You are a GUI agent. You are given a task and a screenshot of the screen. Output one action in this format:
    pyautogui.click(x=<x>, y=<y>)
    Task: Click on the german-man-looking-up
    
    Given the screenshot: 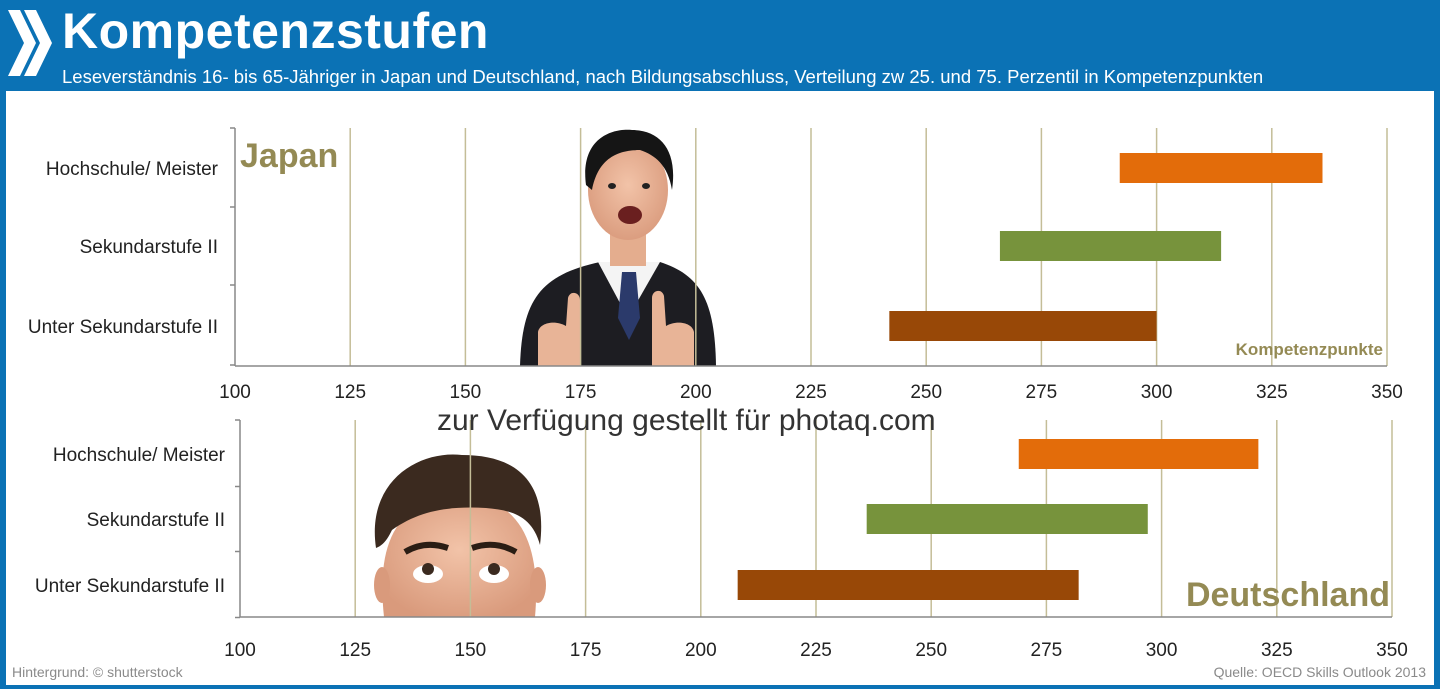 What is the action you would take?
    pyautogui.click(x=460, y=535)
    